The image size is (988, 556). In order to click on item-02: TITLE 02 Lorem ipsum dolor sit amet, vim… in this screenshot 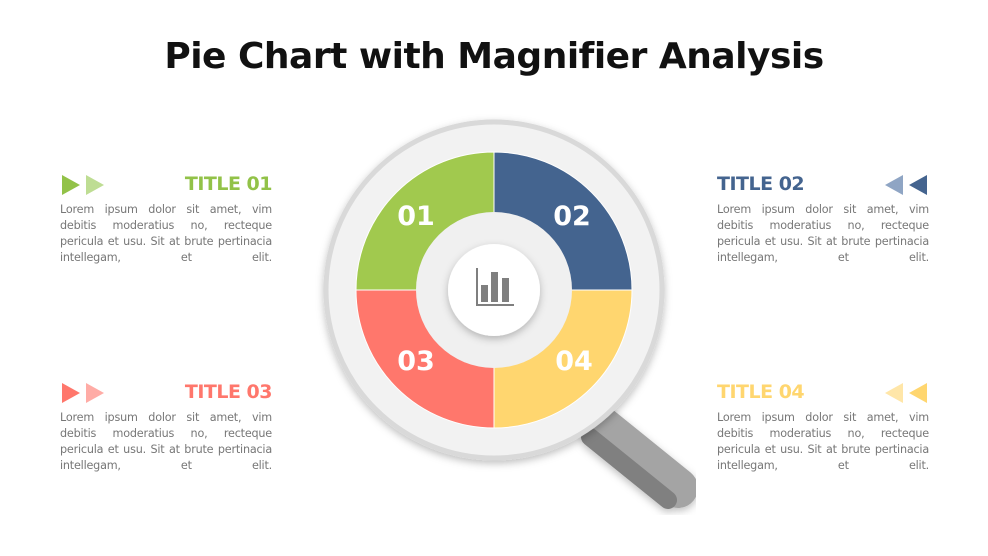, I will do `click(823, 219)`.